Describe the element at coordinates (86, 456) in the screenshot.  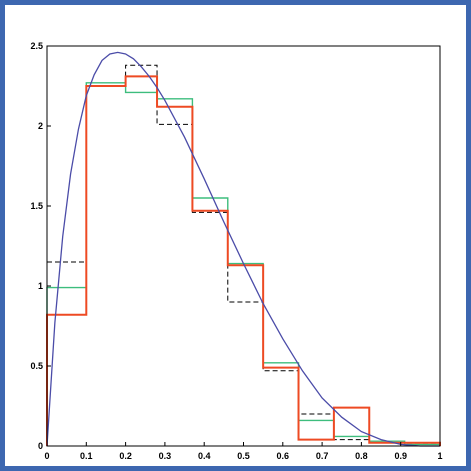
I see `x-tick-label: 0.1` at that location.